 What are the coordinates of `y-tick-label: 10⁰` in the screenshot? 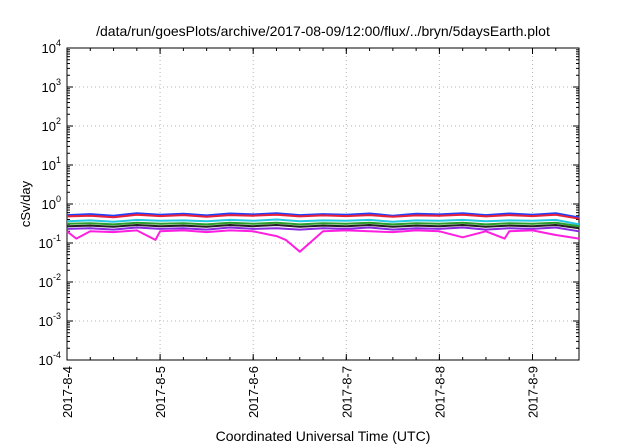 It's located at (51, 203).